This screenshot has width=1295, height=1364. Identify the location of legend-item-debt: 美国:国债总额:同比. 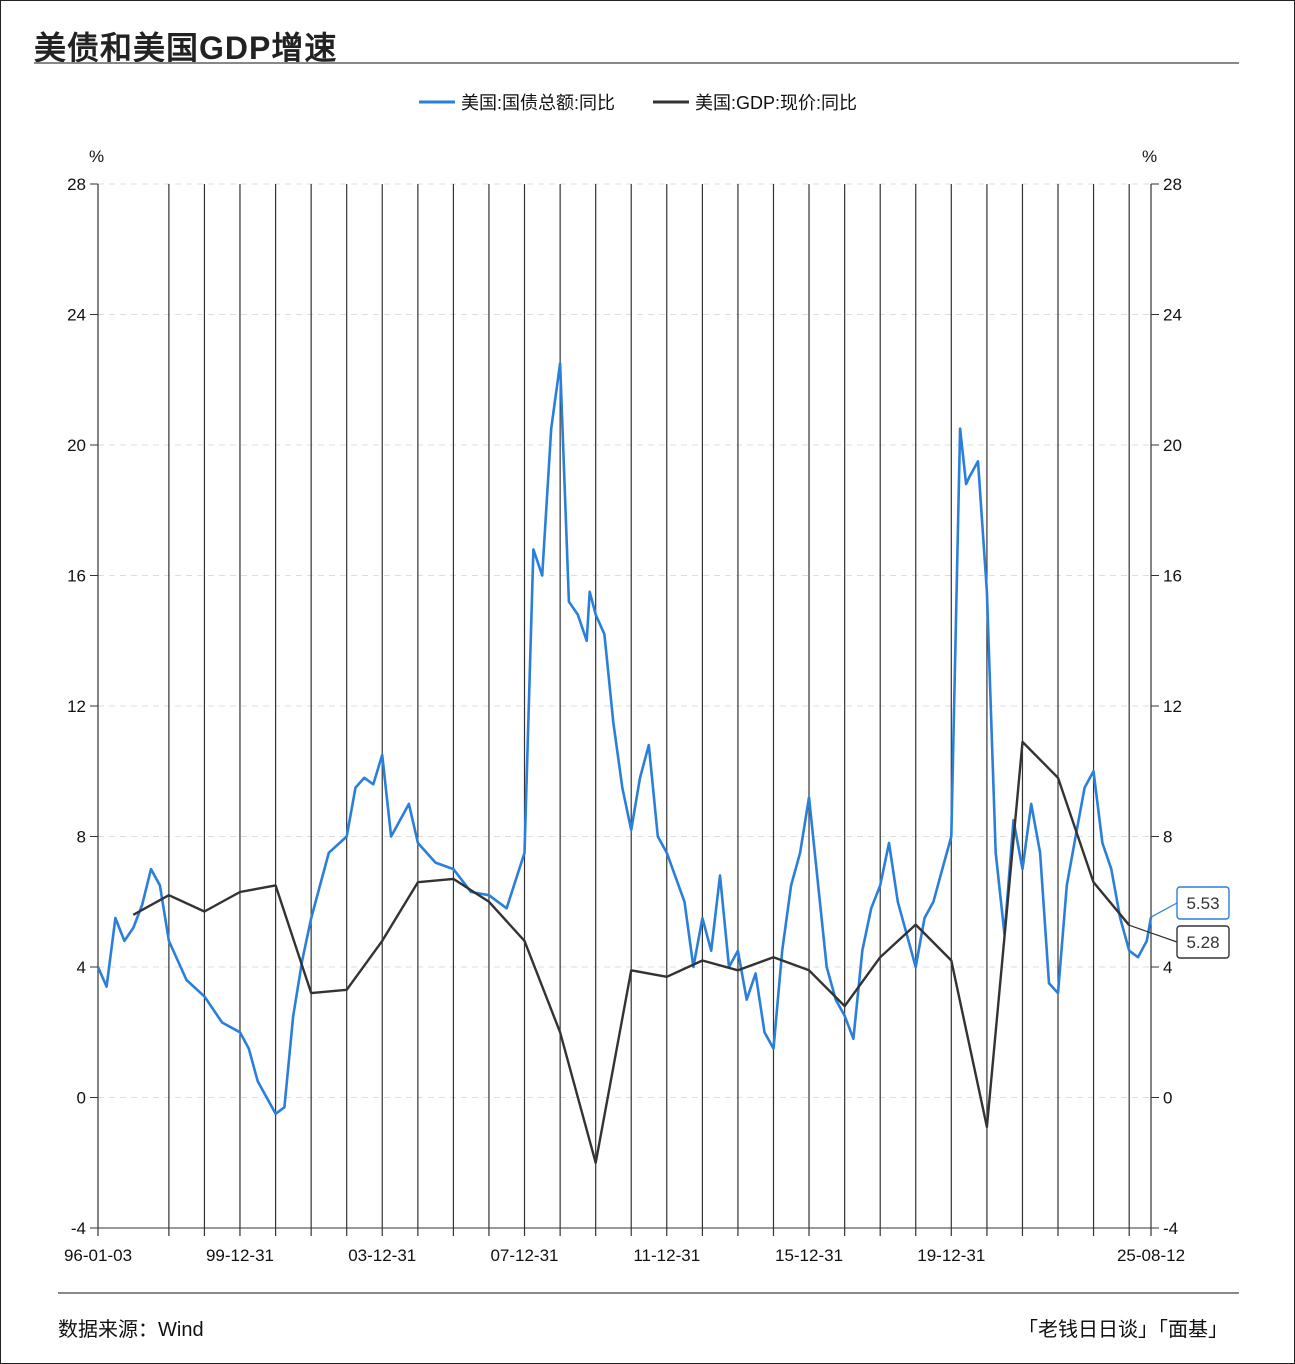
(517, 103).